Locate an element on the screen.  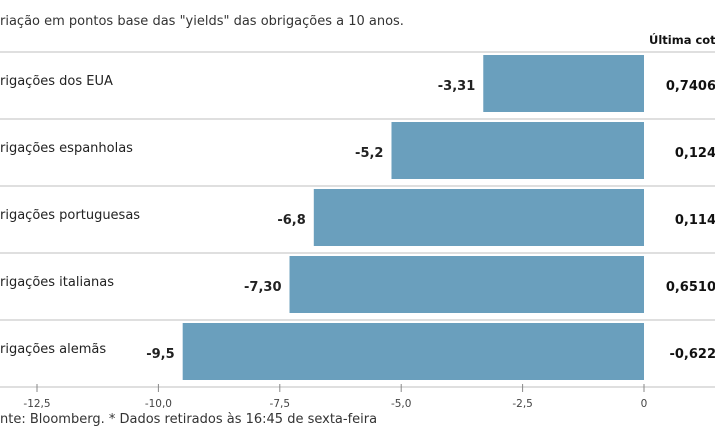
category-label: rigações espanholas is located at coordinates (66, 148).